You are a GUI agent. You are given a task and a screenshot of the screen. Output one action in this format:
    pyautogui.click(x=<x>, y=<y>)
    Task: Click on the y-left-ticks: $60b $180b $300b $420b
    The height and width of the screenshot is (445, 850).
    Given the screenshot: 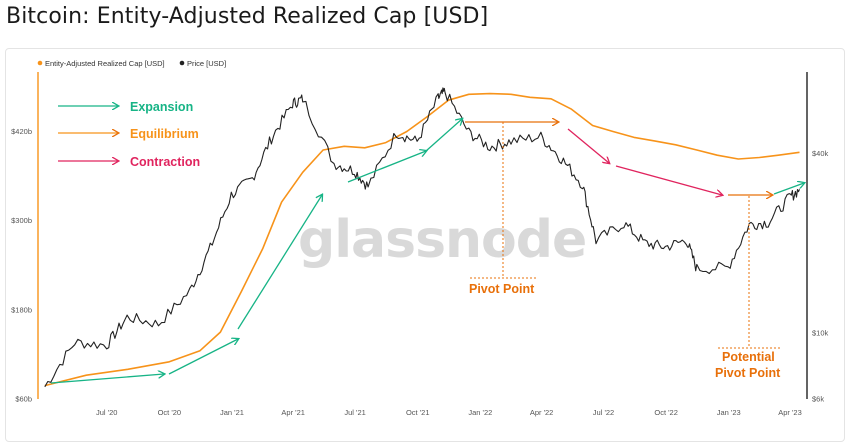 What is the action you would take?
    pyautogui.click(x=21, y=265)
    